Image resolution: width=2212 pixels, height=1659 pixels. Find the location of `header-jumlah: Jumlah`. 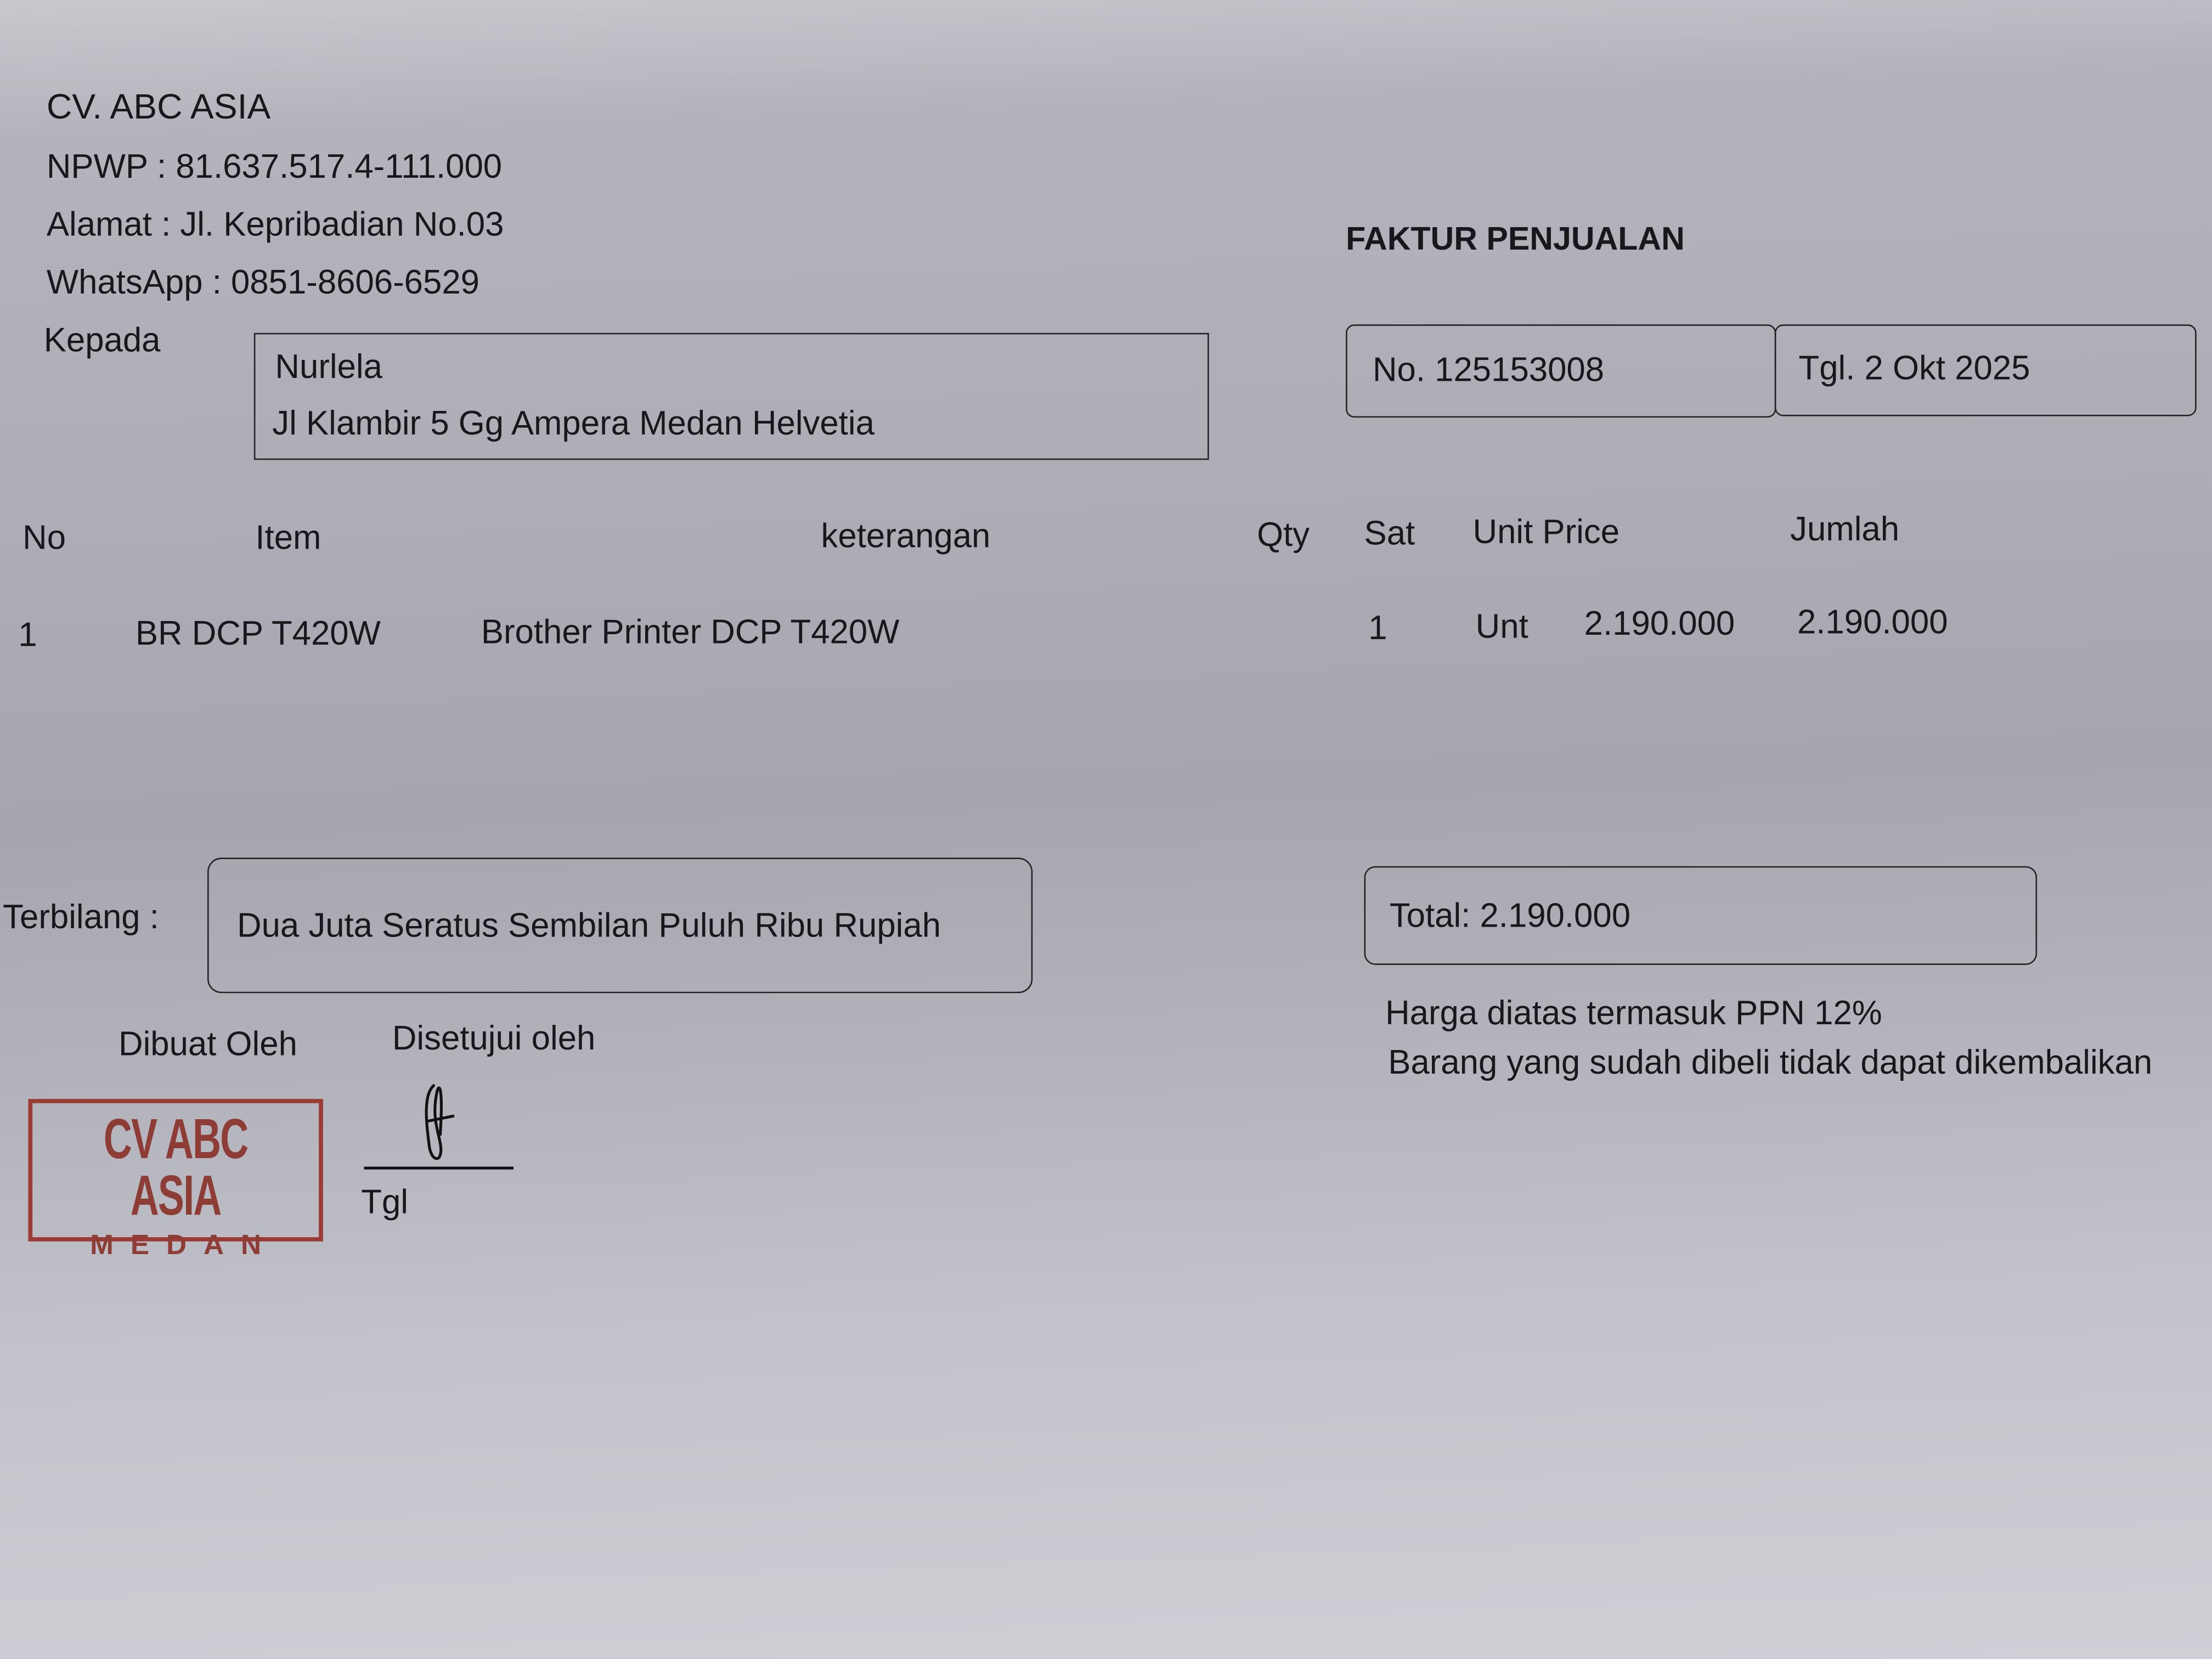

header-jumlah: Jumlah is located at coordinates (1845, 529).